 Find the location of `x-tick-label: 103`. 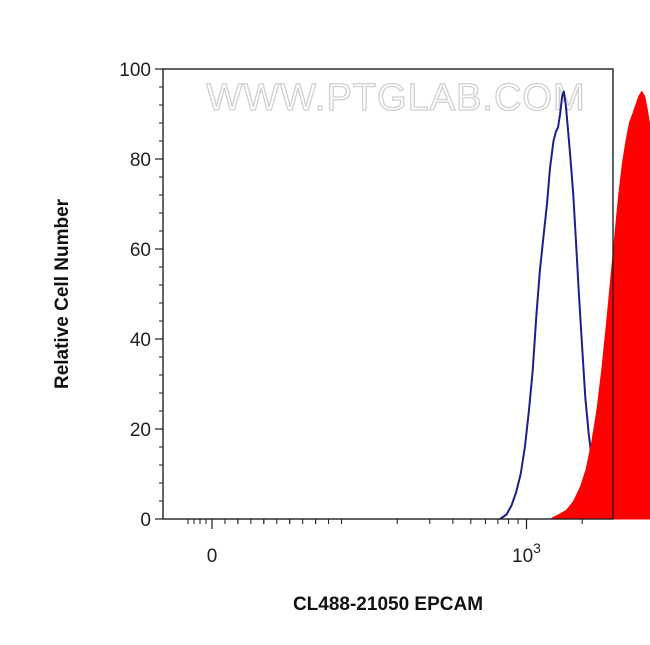

x-tick-label: 103 is located at coordinates (526, 553).